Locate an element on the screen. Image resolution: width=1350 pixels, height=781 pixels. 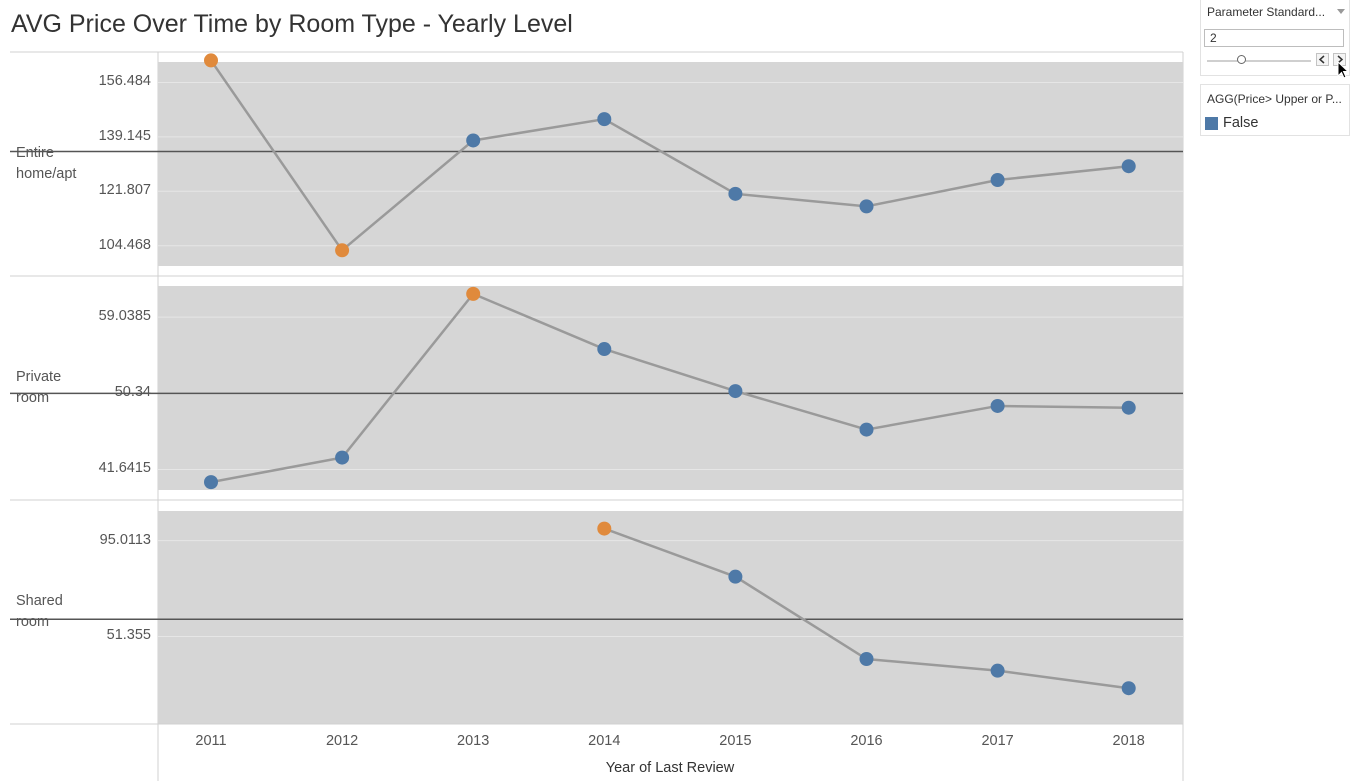
chevron-right-icon is located at coordinates (1340, 59).